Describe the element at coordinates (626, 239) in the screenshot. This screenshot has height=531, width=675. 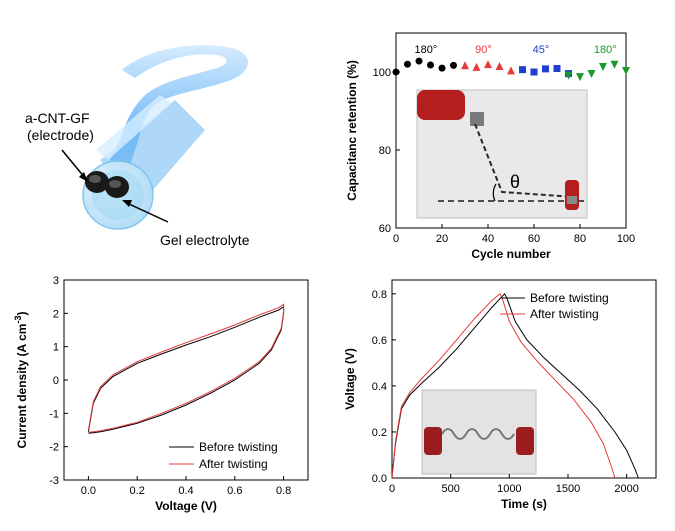
I see `x-tick-label: 100` at that location.